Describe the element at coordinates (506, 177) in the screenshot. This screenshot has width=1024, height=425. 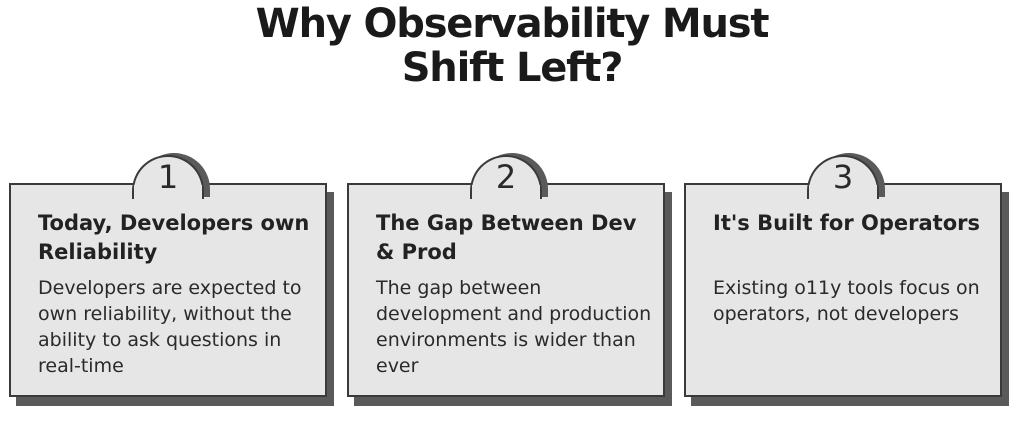
I see `card-number: 2` at that location.